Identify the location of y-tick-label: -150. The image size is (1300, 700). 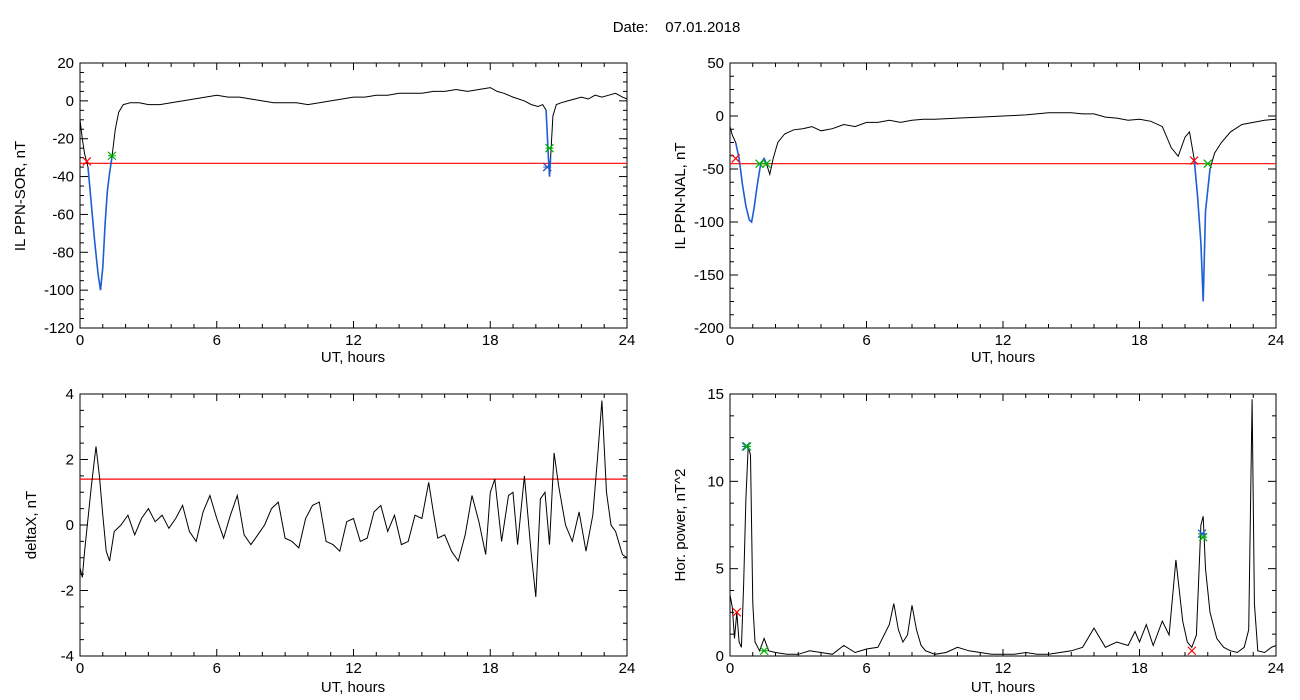
(709, 275).